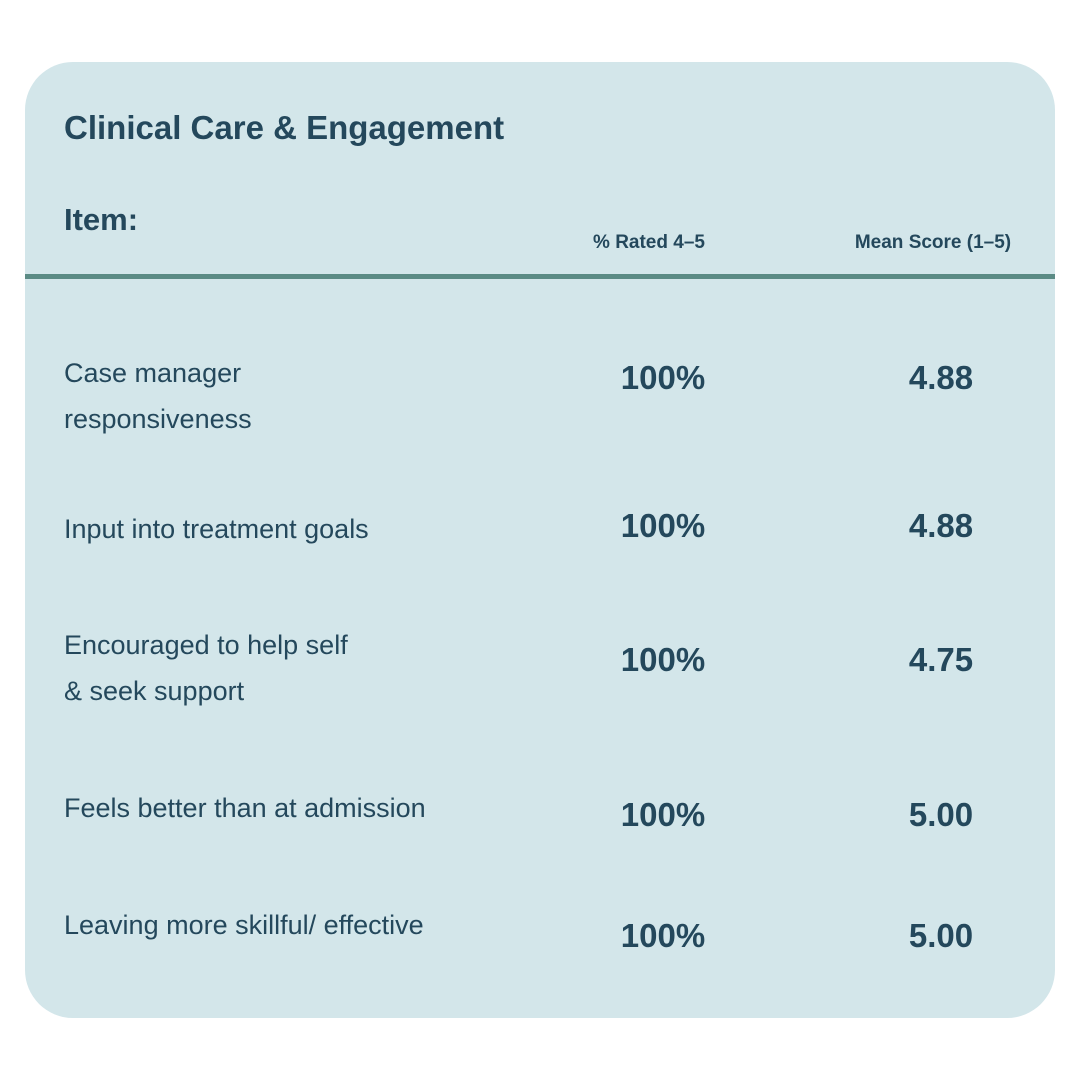  I want to click on card-title: Clinical Care & Engagement, so click(284, 127).